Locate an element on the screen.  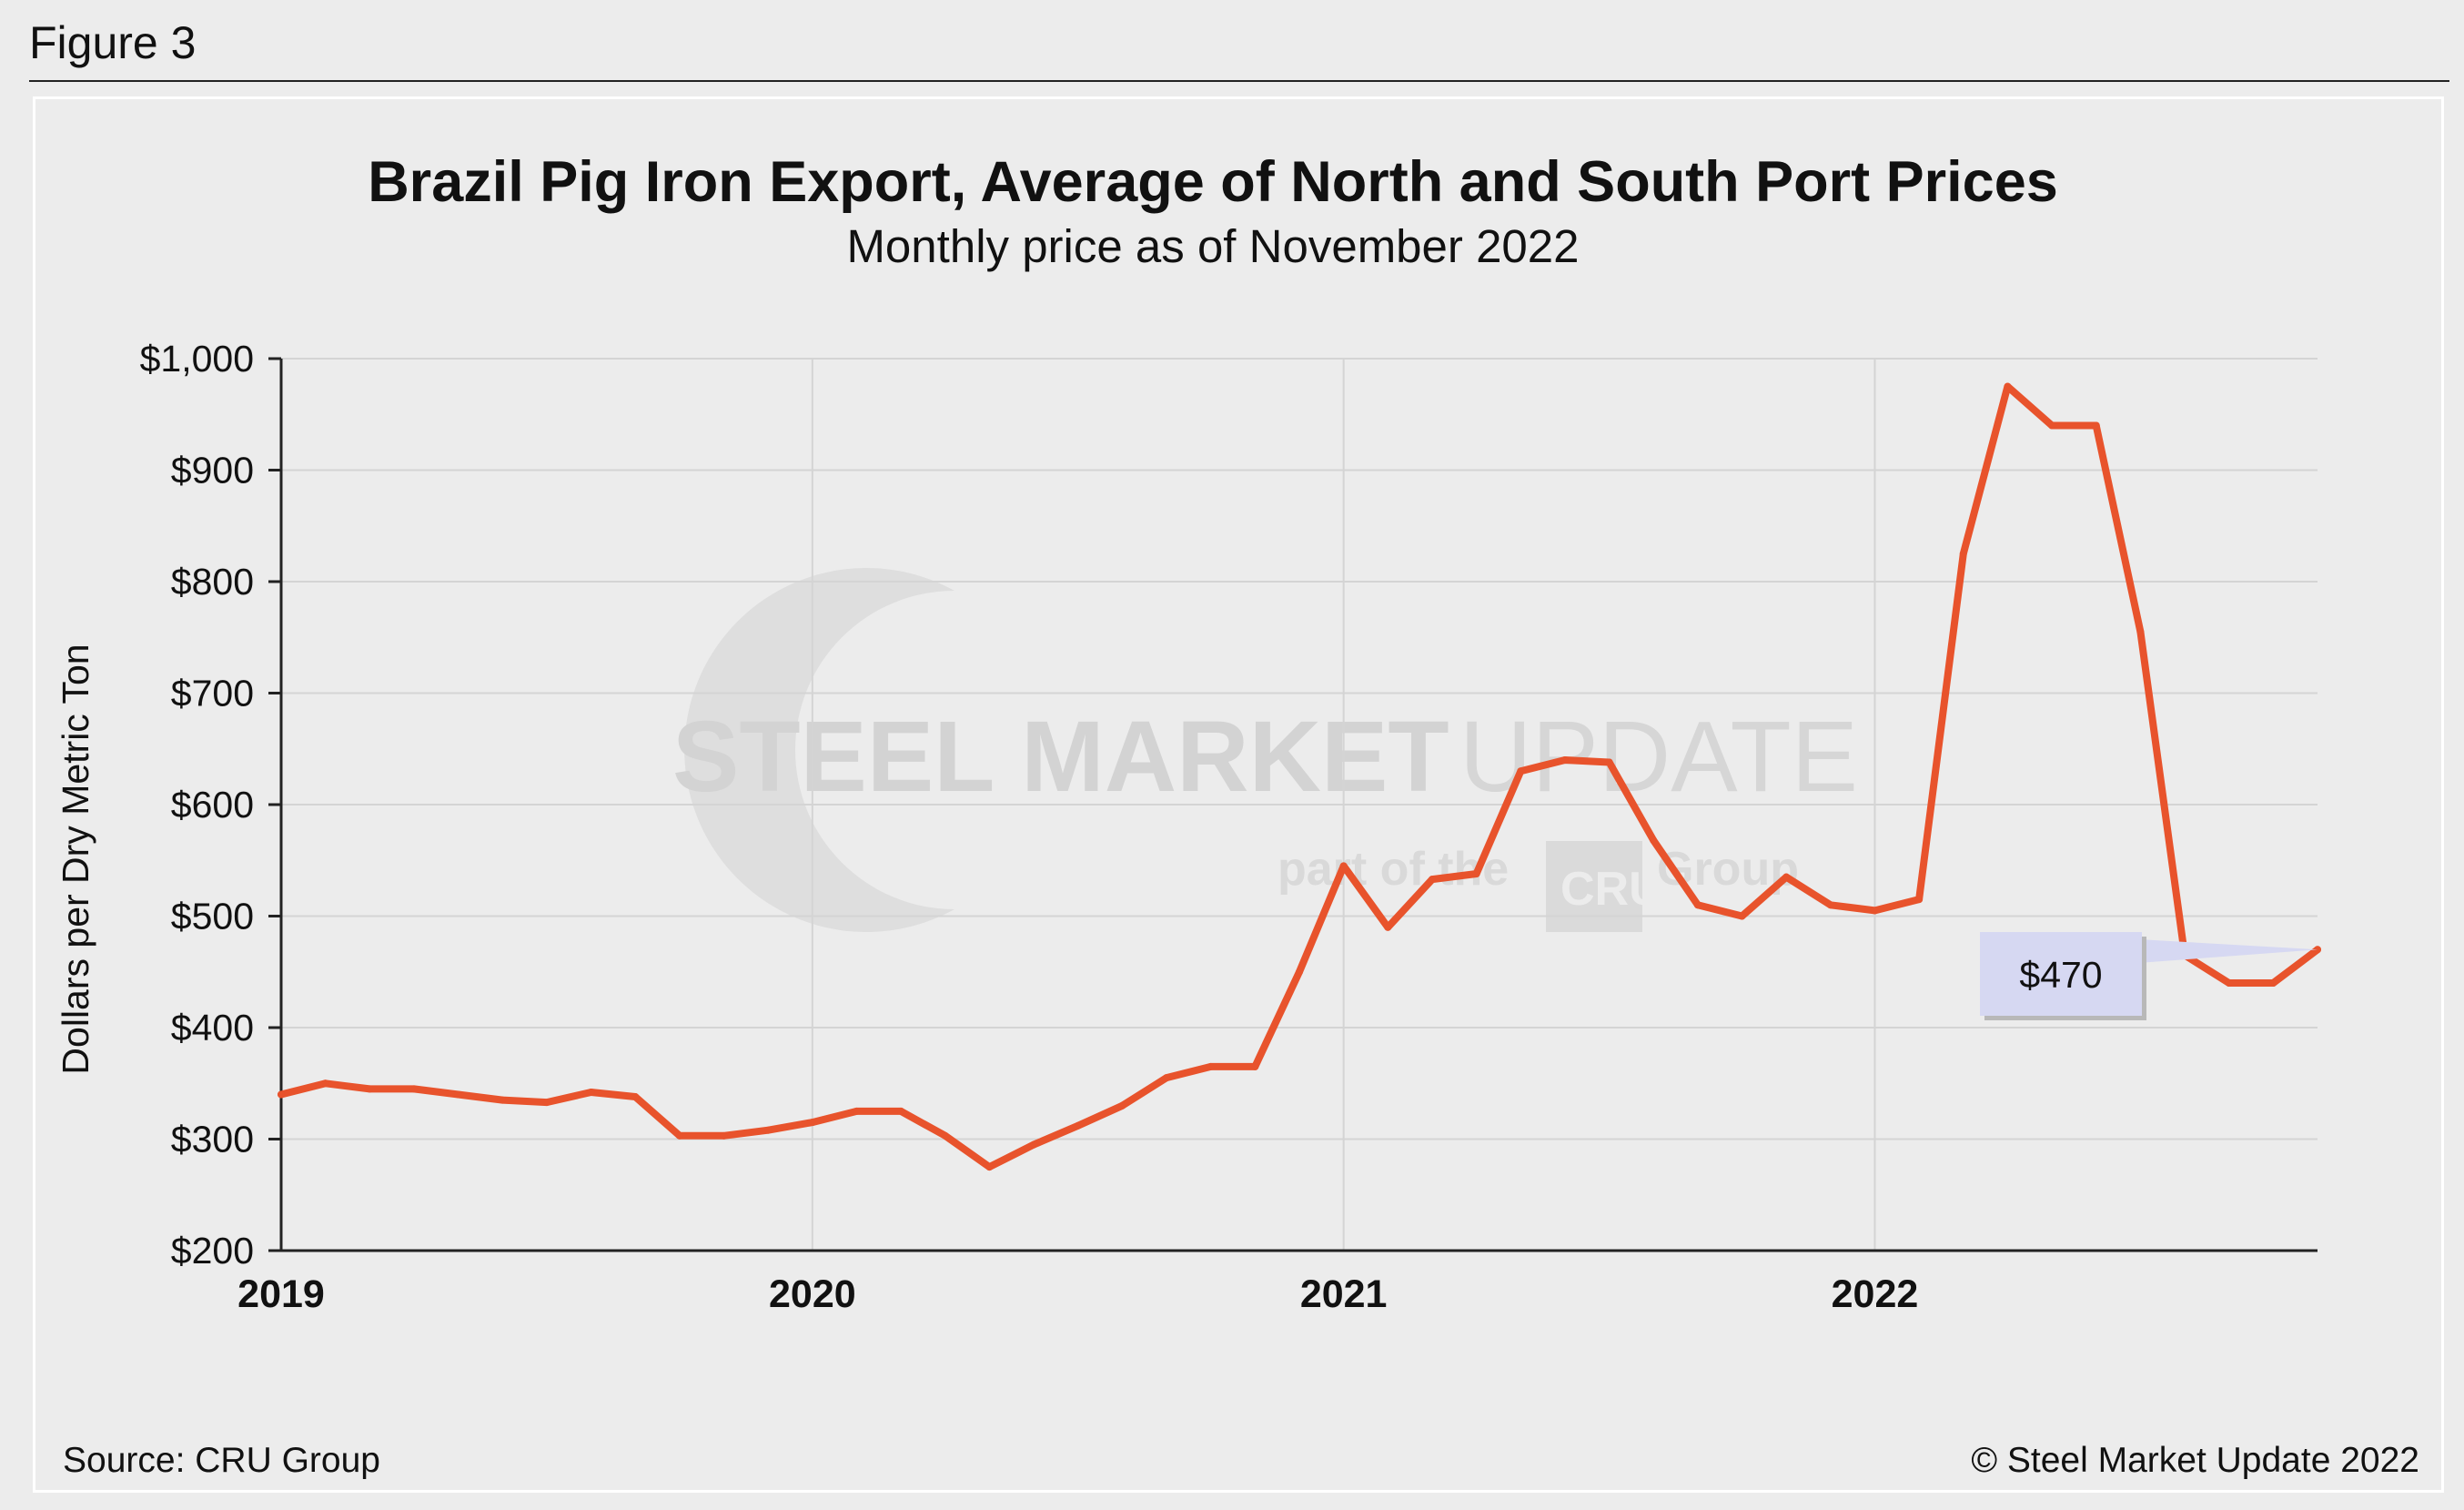
y-tick-label: $200 is located at coordinates (213, 1251).